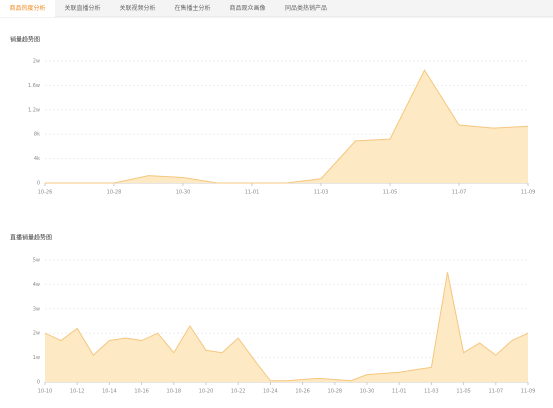 Image resolution: width=553 pixels, height=408 pixels. What do you see at coordinates (109, 392) in the screenshot?
I see `x-tick-label: 10-14` at bounding box center [109, 392].